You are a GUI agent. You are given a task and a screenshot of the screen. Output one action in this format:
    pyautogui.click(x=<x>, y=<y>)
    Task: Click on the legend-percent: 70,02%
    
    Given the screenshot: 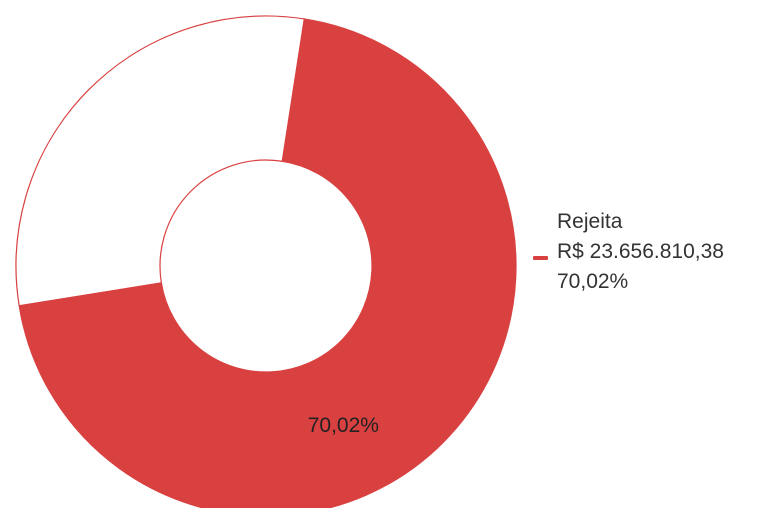 What is the action you would take?
    pyautogui.click(x=593, y=281)
    